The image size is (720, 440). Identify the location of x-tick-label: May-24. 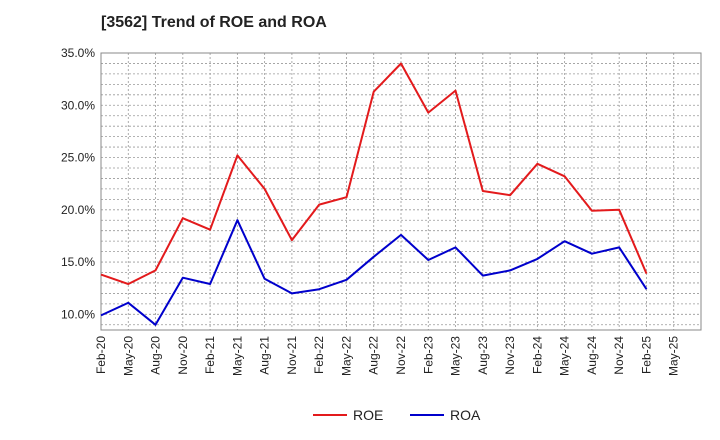
(565, 356).